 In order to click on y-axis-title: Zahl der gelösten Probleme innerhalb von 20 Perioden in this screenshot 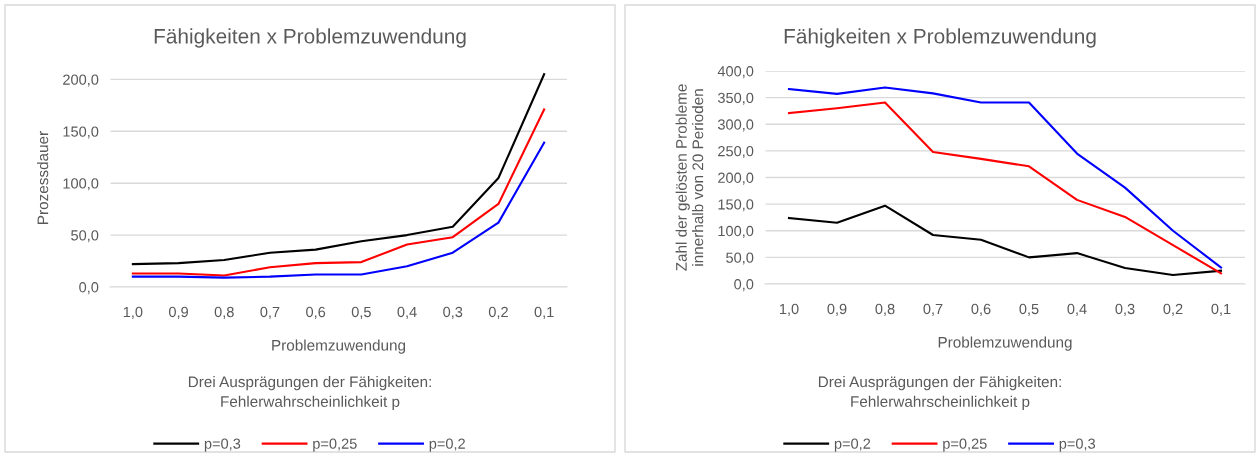, I will do `click(689, 177)`.